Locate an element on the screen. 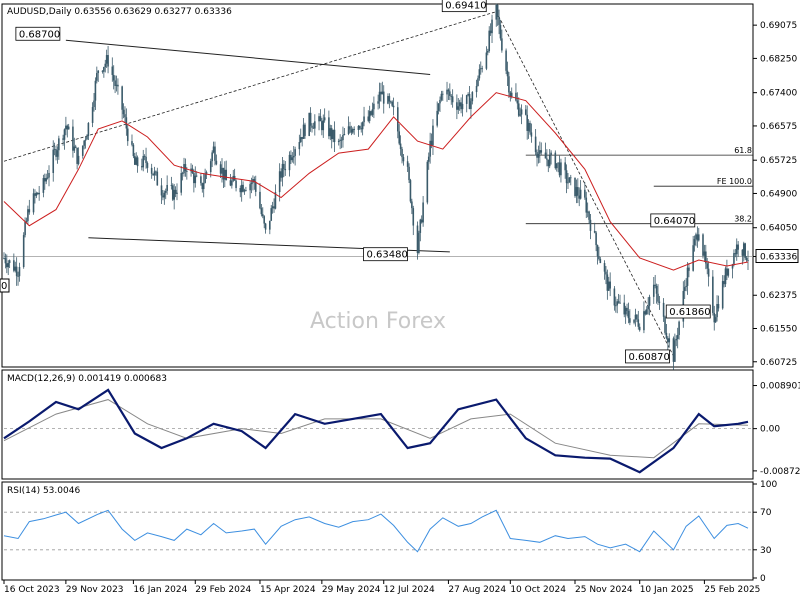  price-y-tick-label: 0.61550 is located at coordinates (778, 330).